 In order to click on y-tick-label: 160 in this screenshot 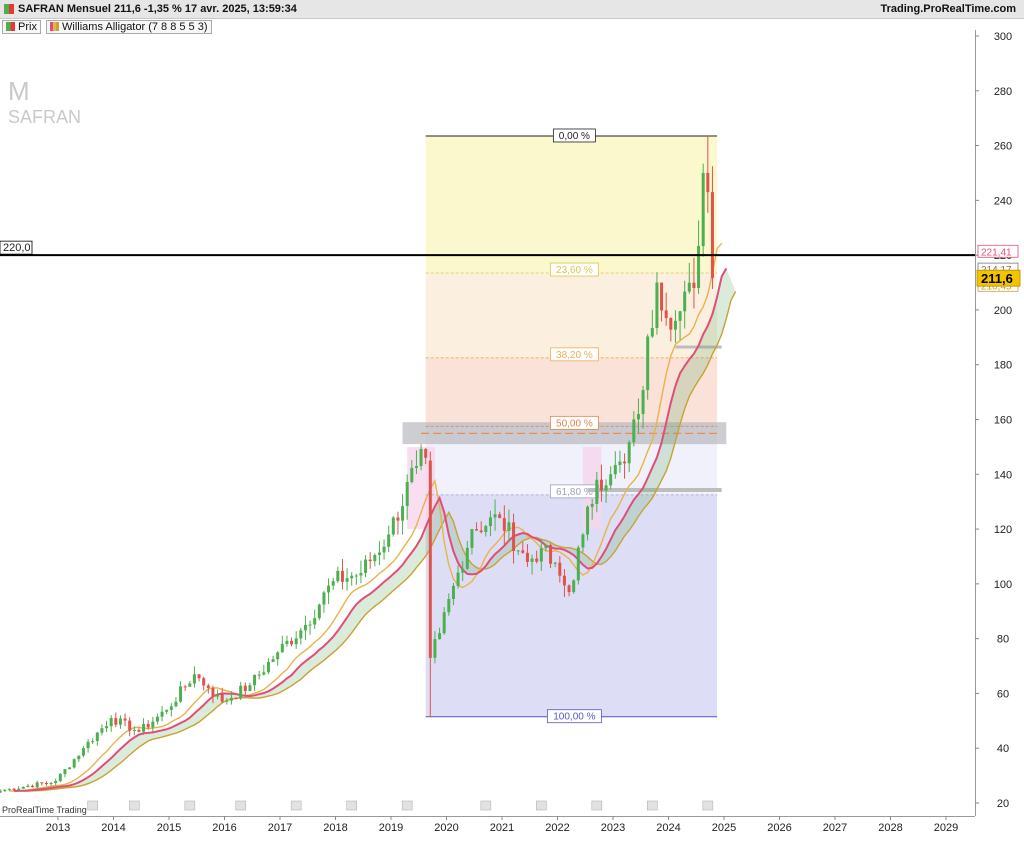, I will do `click(1003, 421)`.